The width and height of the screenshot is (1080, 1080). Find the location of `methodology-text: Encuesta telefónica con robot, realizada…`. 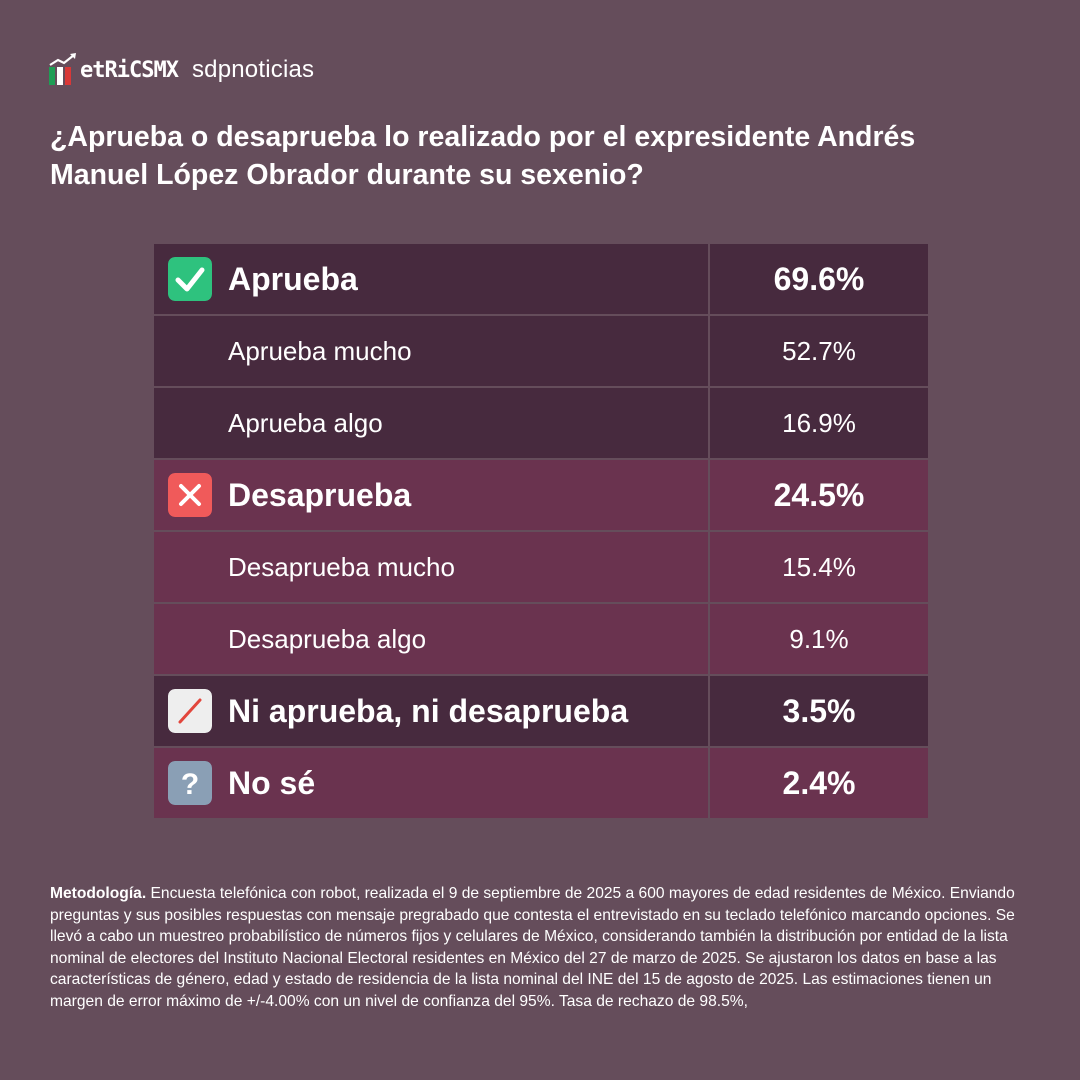

methodology-text: Encuesta telefónica con robot, realizada… is located at coordinates (532, 947).